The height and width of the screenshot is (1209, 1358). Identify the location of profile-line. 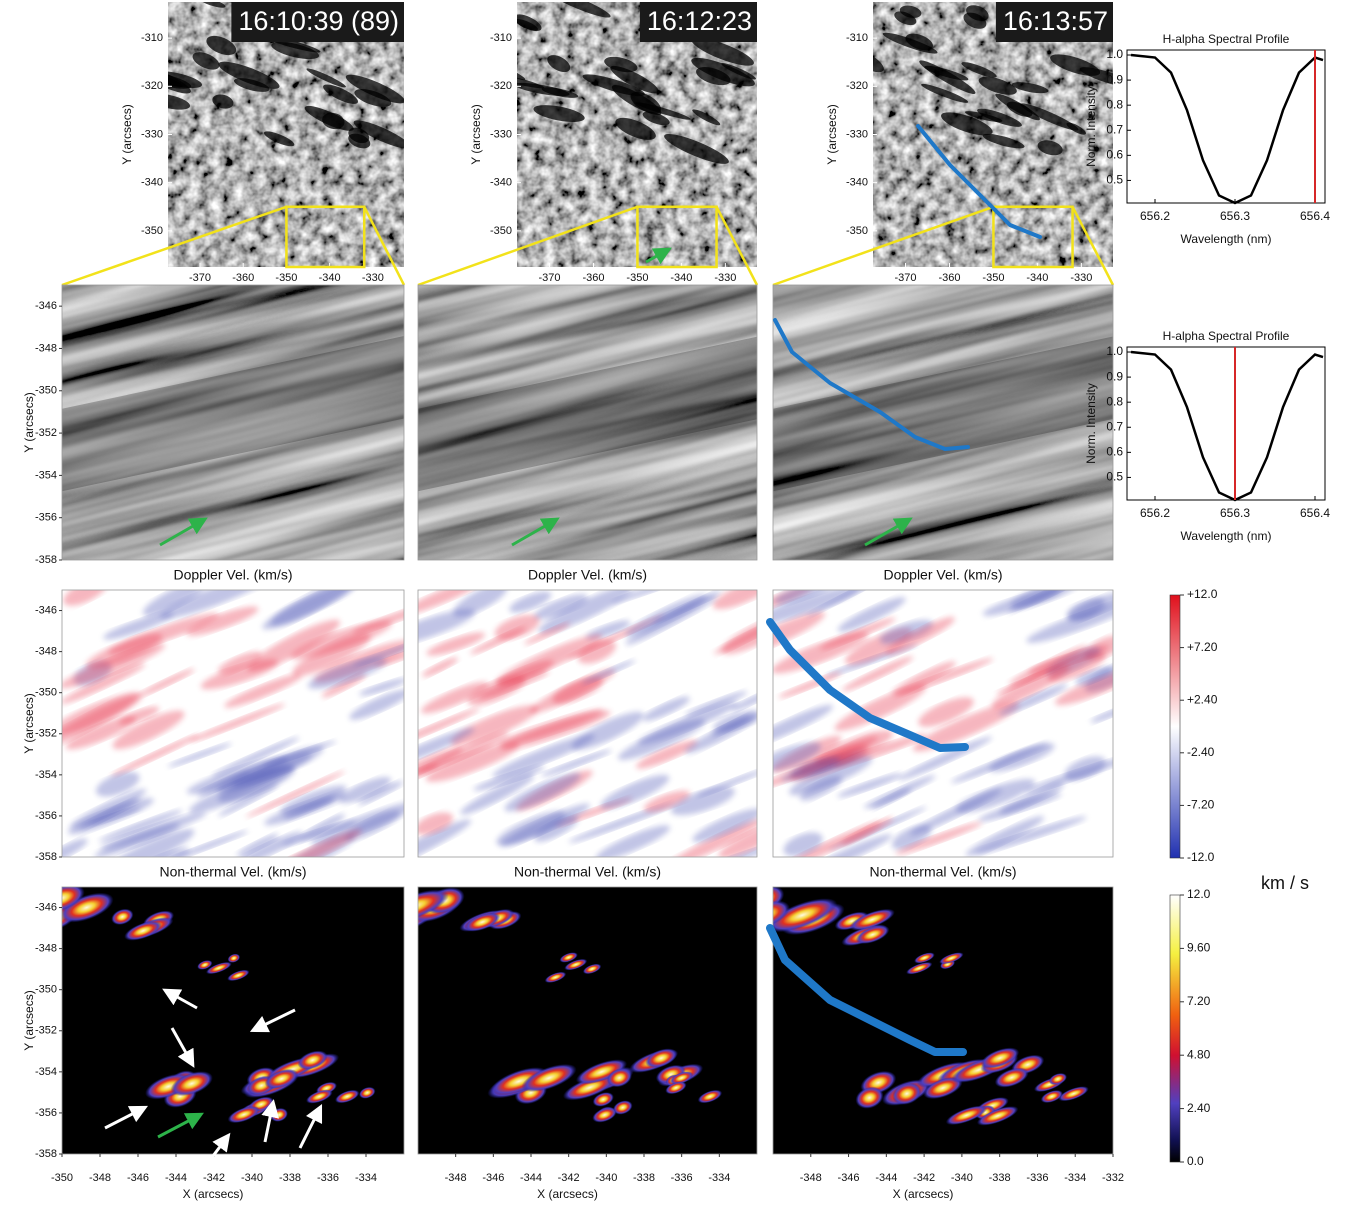
(1227, 426).